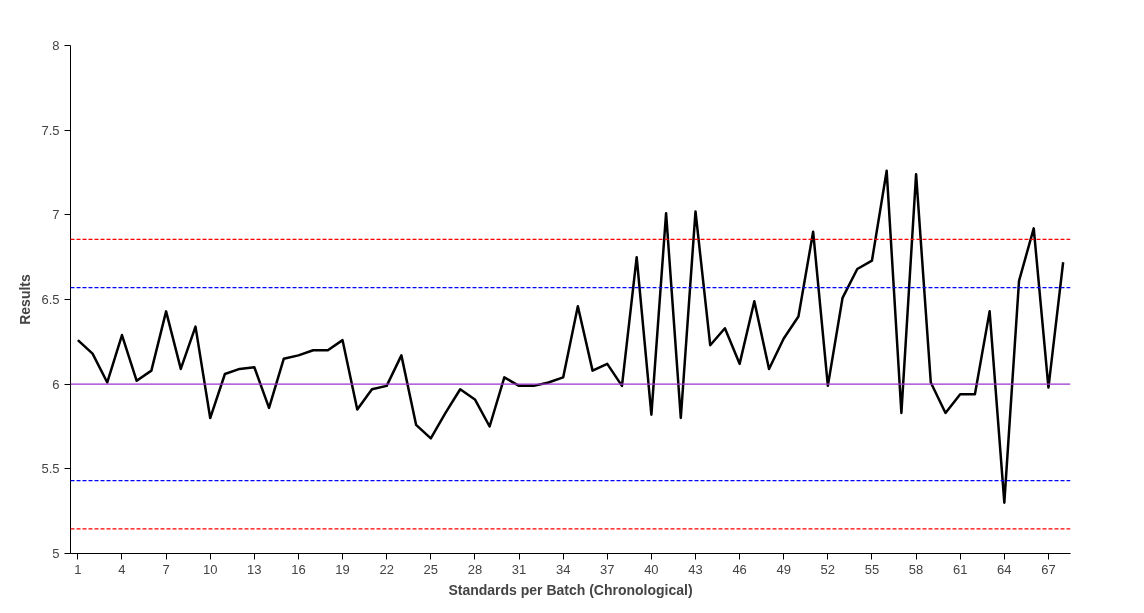 The height and width of the screenshot is (613, 1144). Describe the element at coordinates (651, 569) in the screenshot. I see `x-tick-label: 40` at that location.